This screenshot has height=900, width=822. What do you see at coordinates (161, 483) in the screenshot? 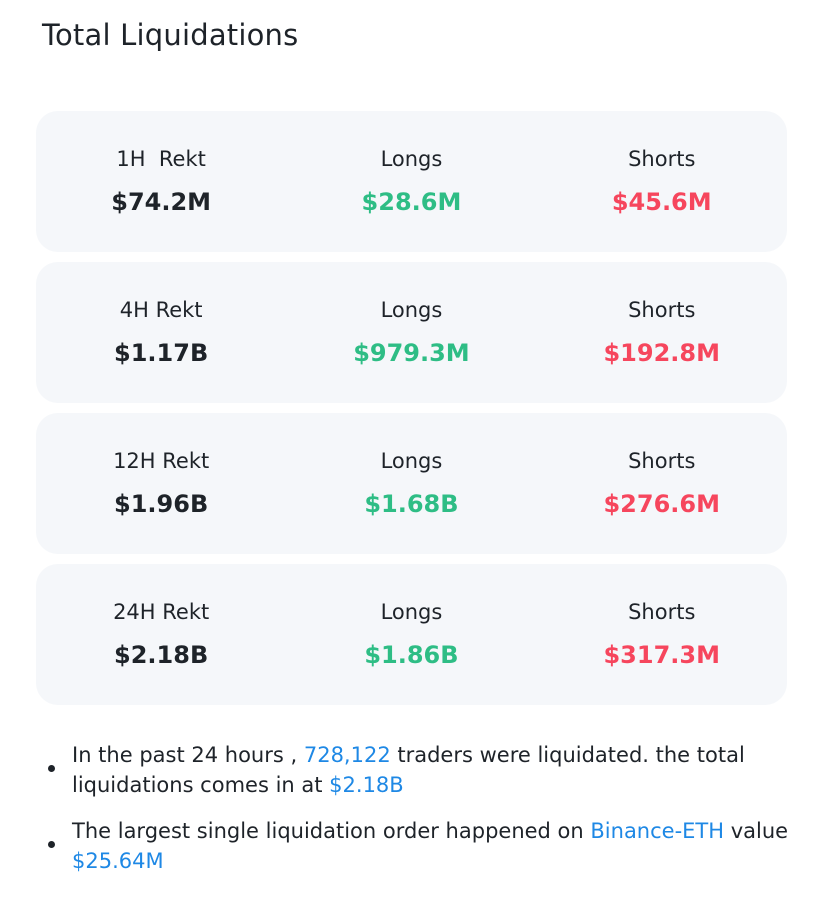
I see `total-column: 12H Rekt $1.96B` at bounding box center [161, 483].